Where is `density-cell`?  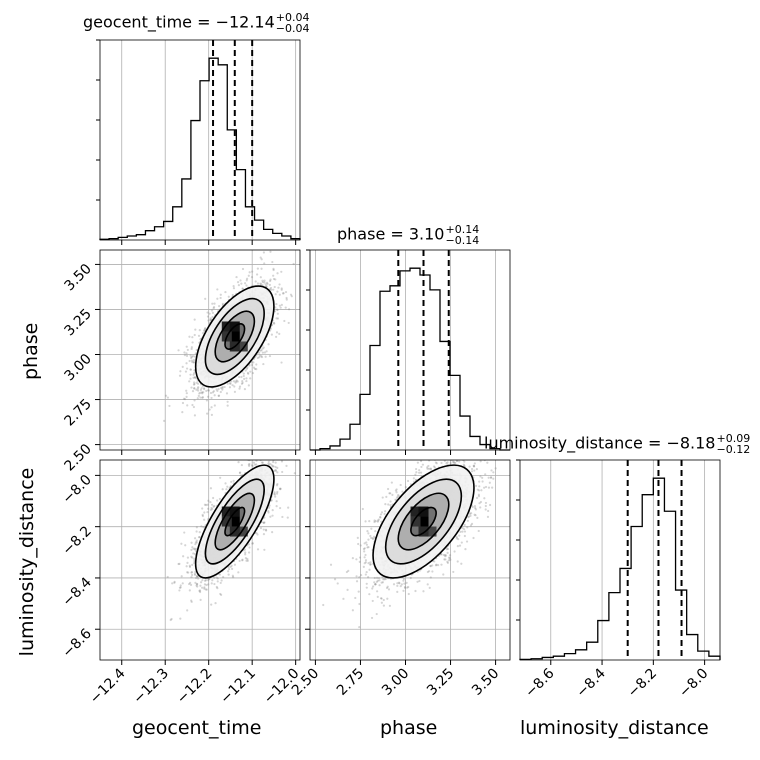
density-cell is located at coordinates (226, 326).